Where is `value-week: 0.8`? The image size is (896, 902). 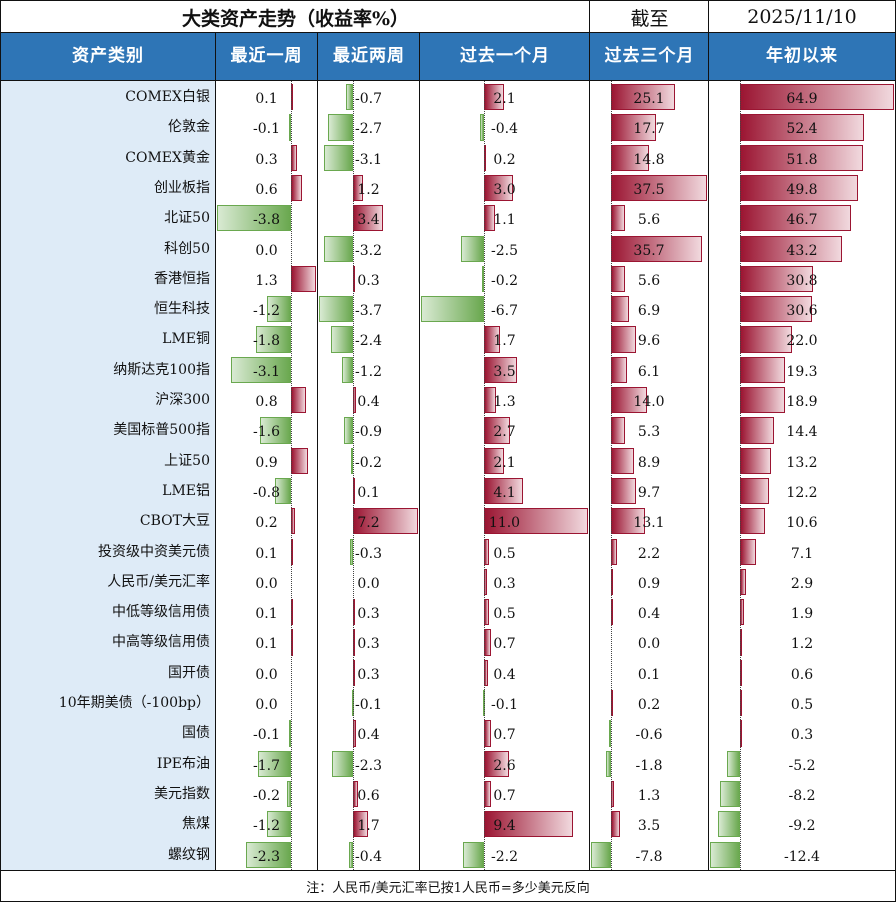
value-week: 0.8 is located at coordinates (266, 402).